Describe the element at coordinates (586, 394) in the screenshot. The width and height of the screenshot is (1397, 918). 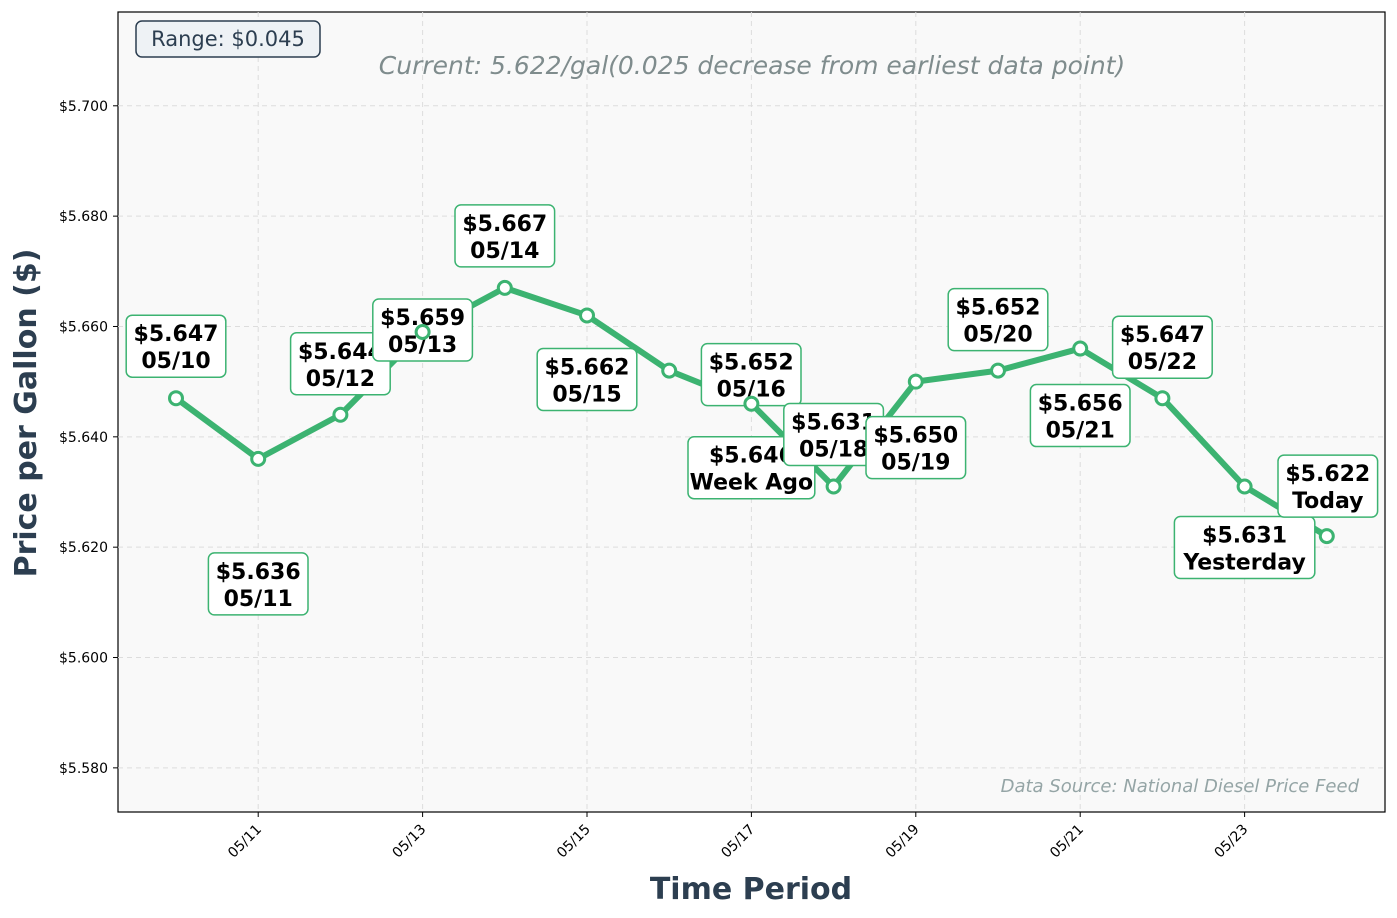
I see `annotation-label: 05/15` at that location.